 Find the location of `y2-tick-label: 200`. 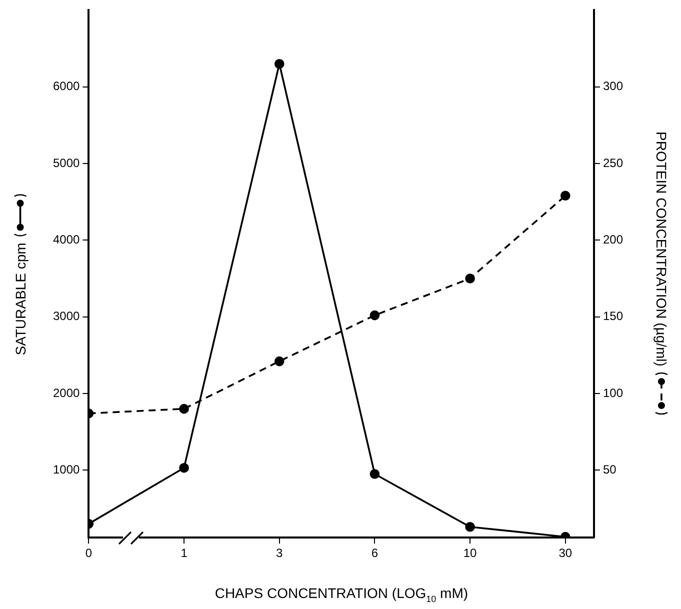

y2-tick-label: 200 is located at coordinates (613, 239).